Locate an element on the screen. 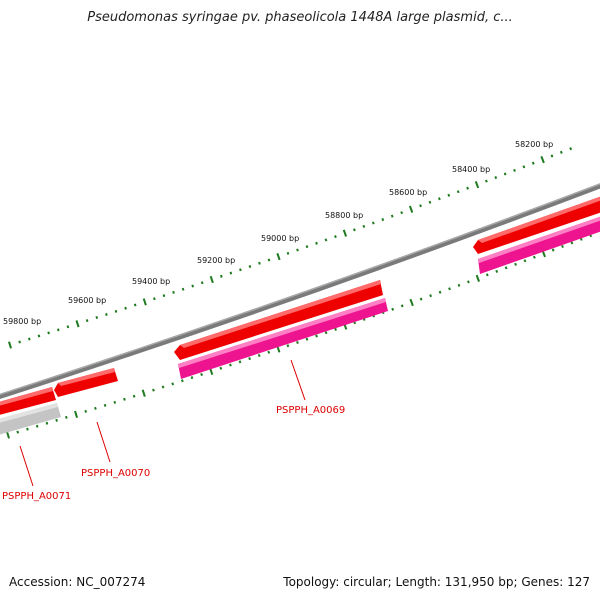 The width and height of the screenshot is (600, 600). gene-label-a0070: PSPPH_A0070 is located at coordinates (115, 473).